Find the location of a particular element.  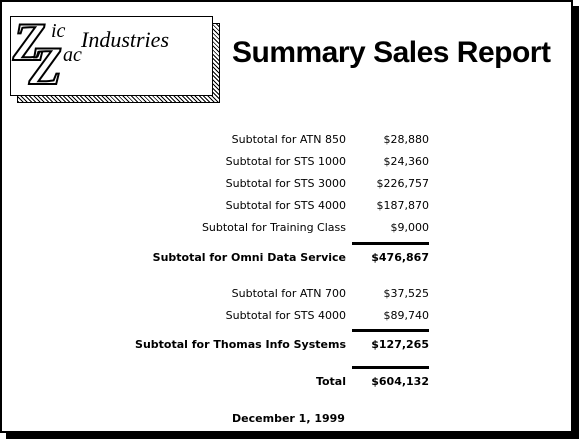

line-item-amount: $9,000 is located at coordinates (410, 227).